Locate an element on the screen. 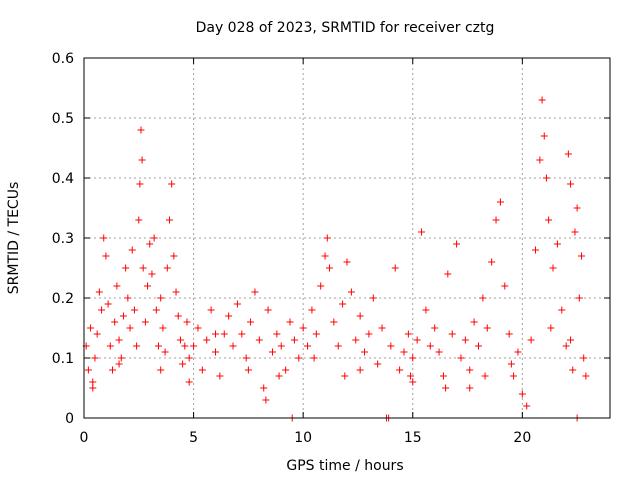  x-axis-tick-labels: 0 5 10 15 20 is located at coordinates (306, 438).